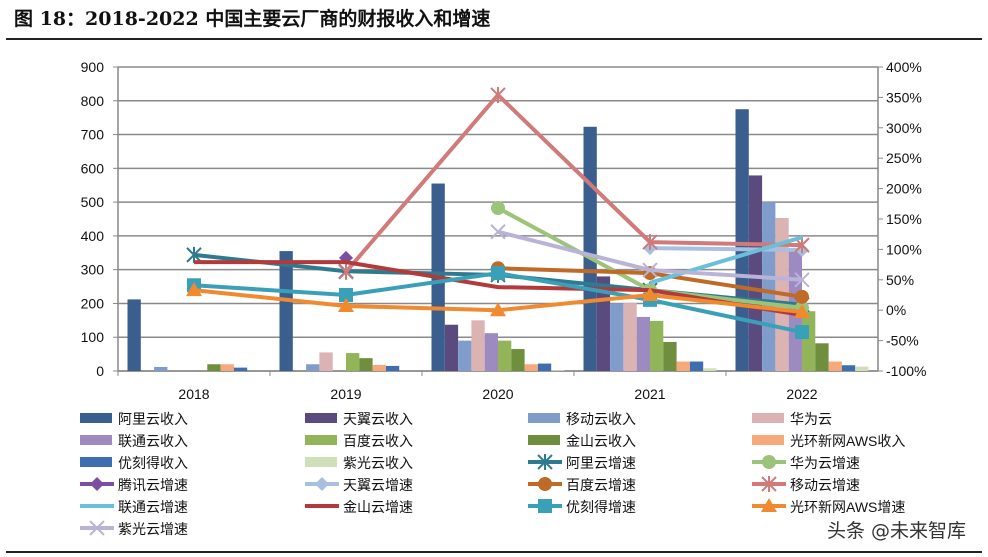  What do you see at coordinates (252, 19) in the screenshot?
I see `figure-title: 图 18：2018-2022 中国主要云厂商的财报收入和增速` at bounding box center [252, 19].